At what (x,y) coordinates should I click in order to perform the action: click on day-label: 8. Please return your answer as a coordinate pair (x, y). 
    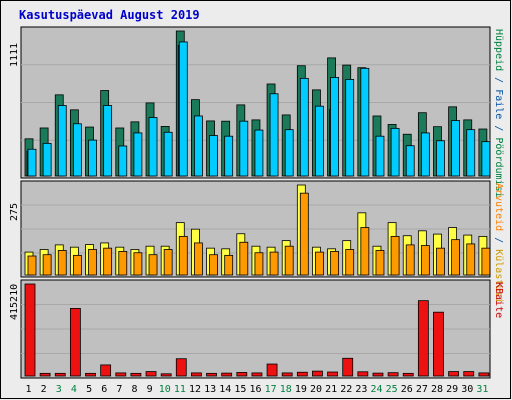
    Looking at the image, I should click on (134, 389).